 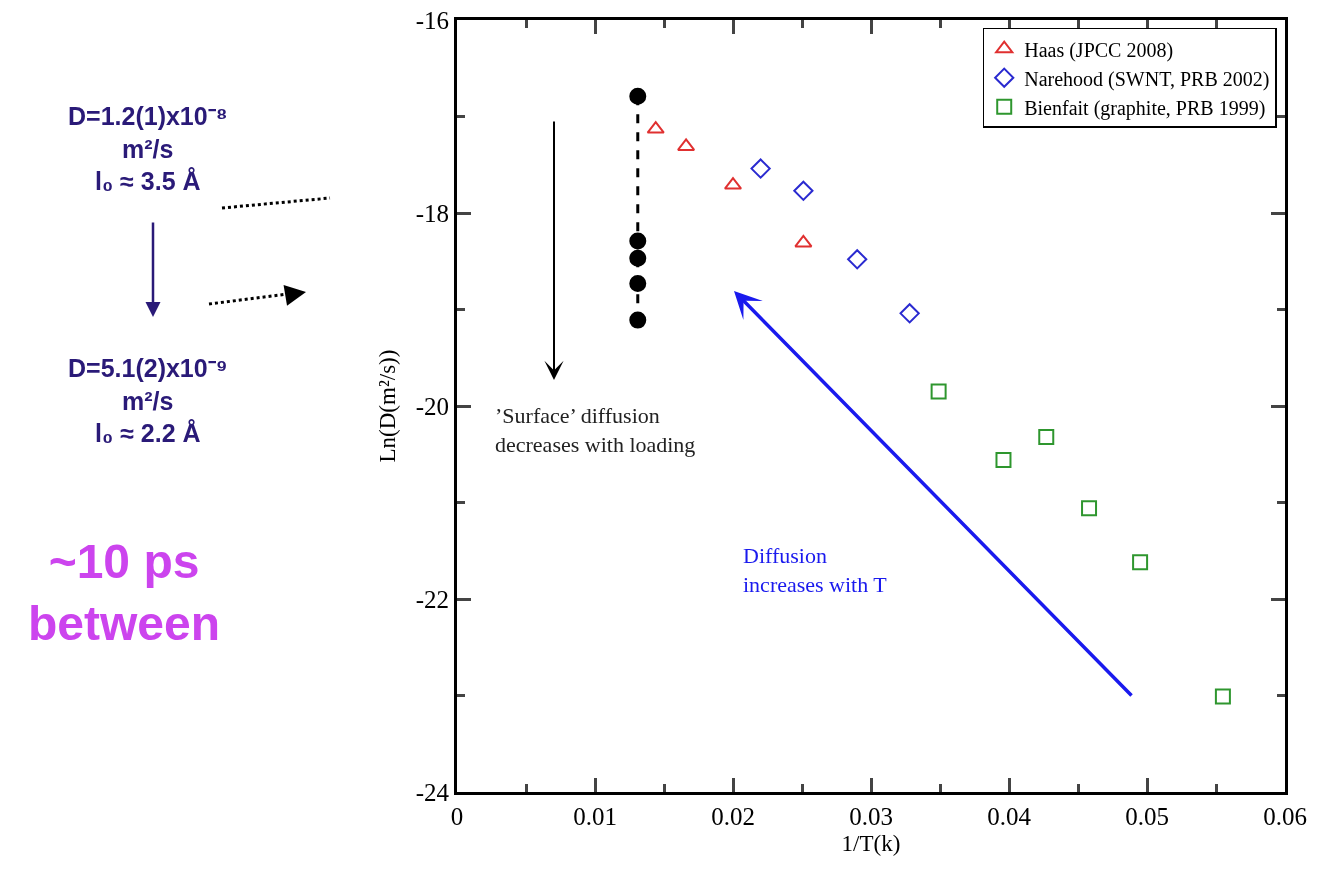 I want to click on y-tick-label: -22, so click(x=432, y=599).